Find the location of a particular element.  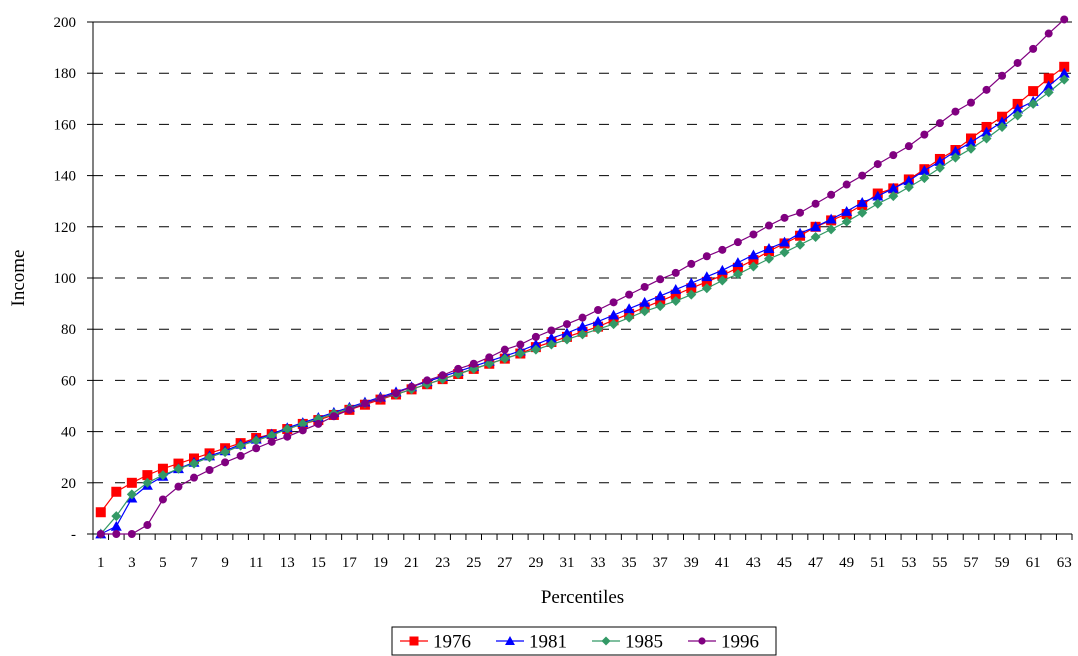

x-tick-label: 27 is located at coordinates (505, 563).